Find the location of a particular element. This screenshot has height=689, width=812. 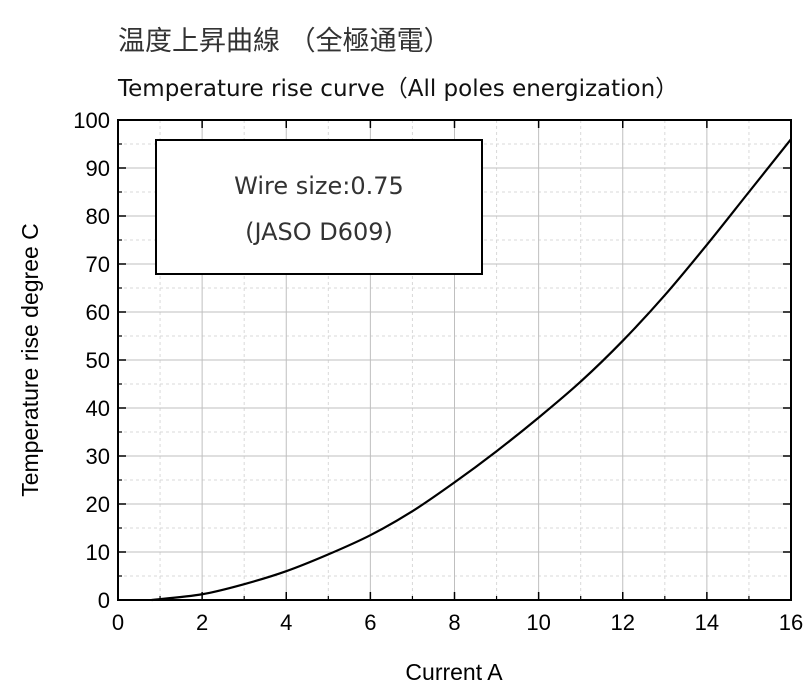

x-tick-label: 8 is located at coordinates (454, 622).